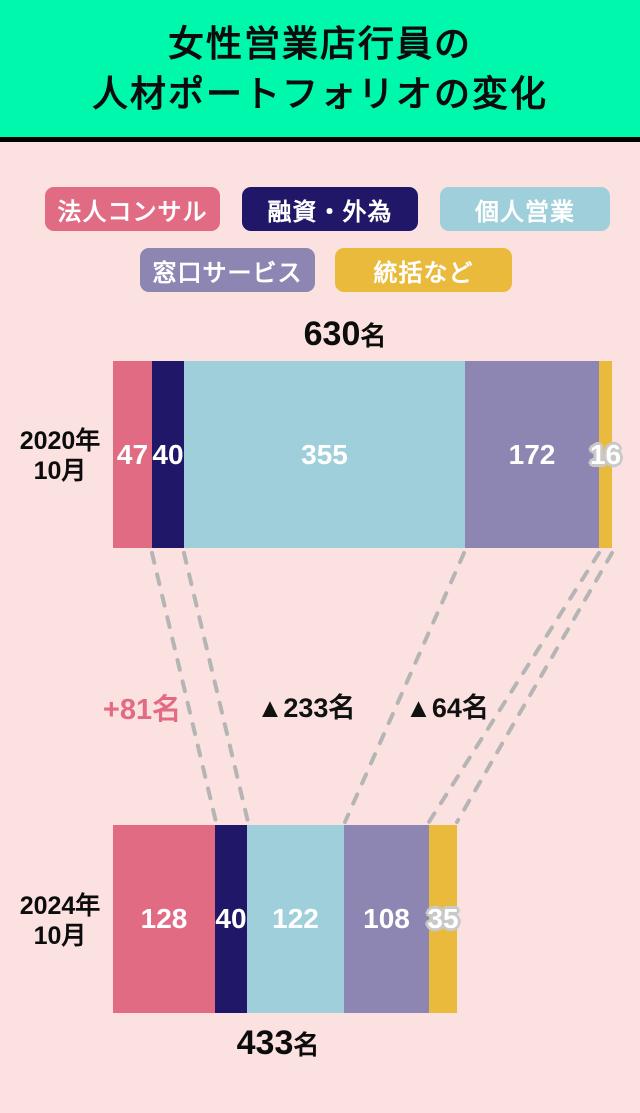 The height and width of the screenshot is (1113, 640). What do you see at coordinates (306, 1045) in the screenshot?
I see `total-2024-suffix: 名` at bounding box center [306, 1045].